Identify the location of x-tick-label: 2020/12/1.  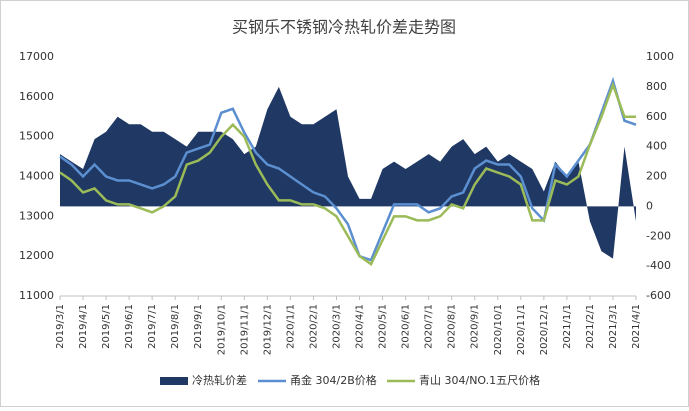
(544, 329).